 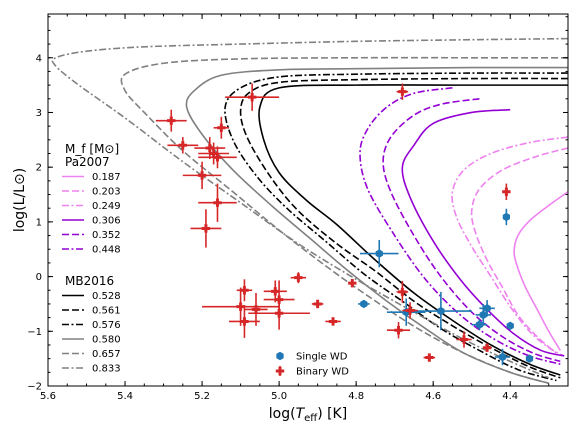 I want to click on y-tick-label: 4, so click(x=39, y=58).